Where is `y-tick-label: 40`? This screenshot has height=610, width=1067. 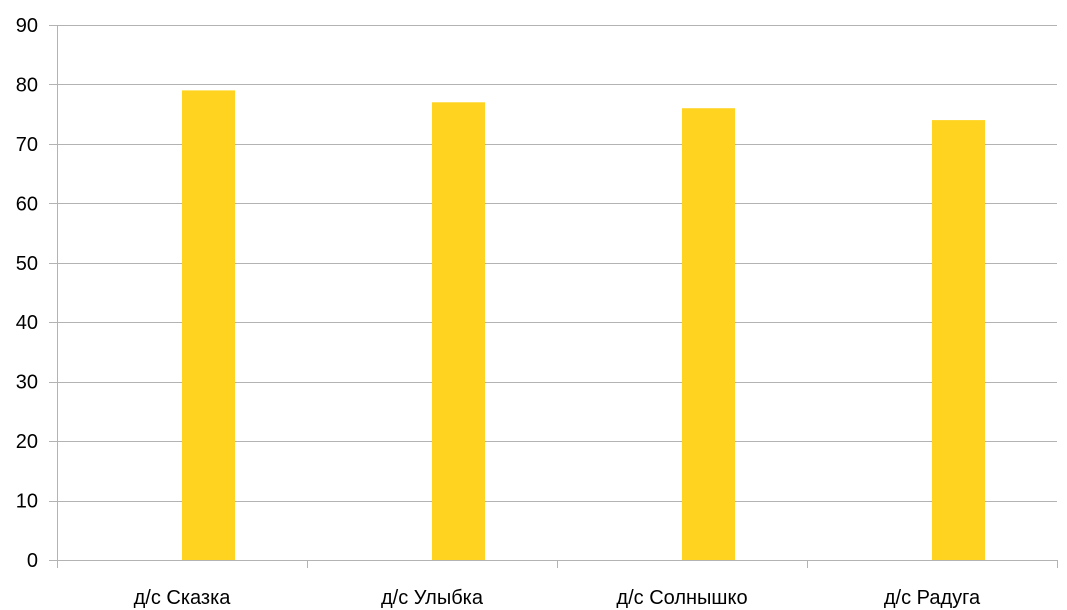 y-tick-label: 40 is located at coordinates (27, 323).